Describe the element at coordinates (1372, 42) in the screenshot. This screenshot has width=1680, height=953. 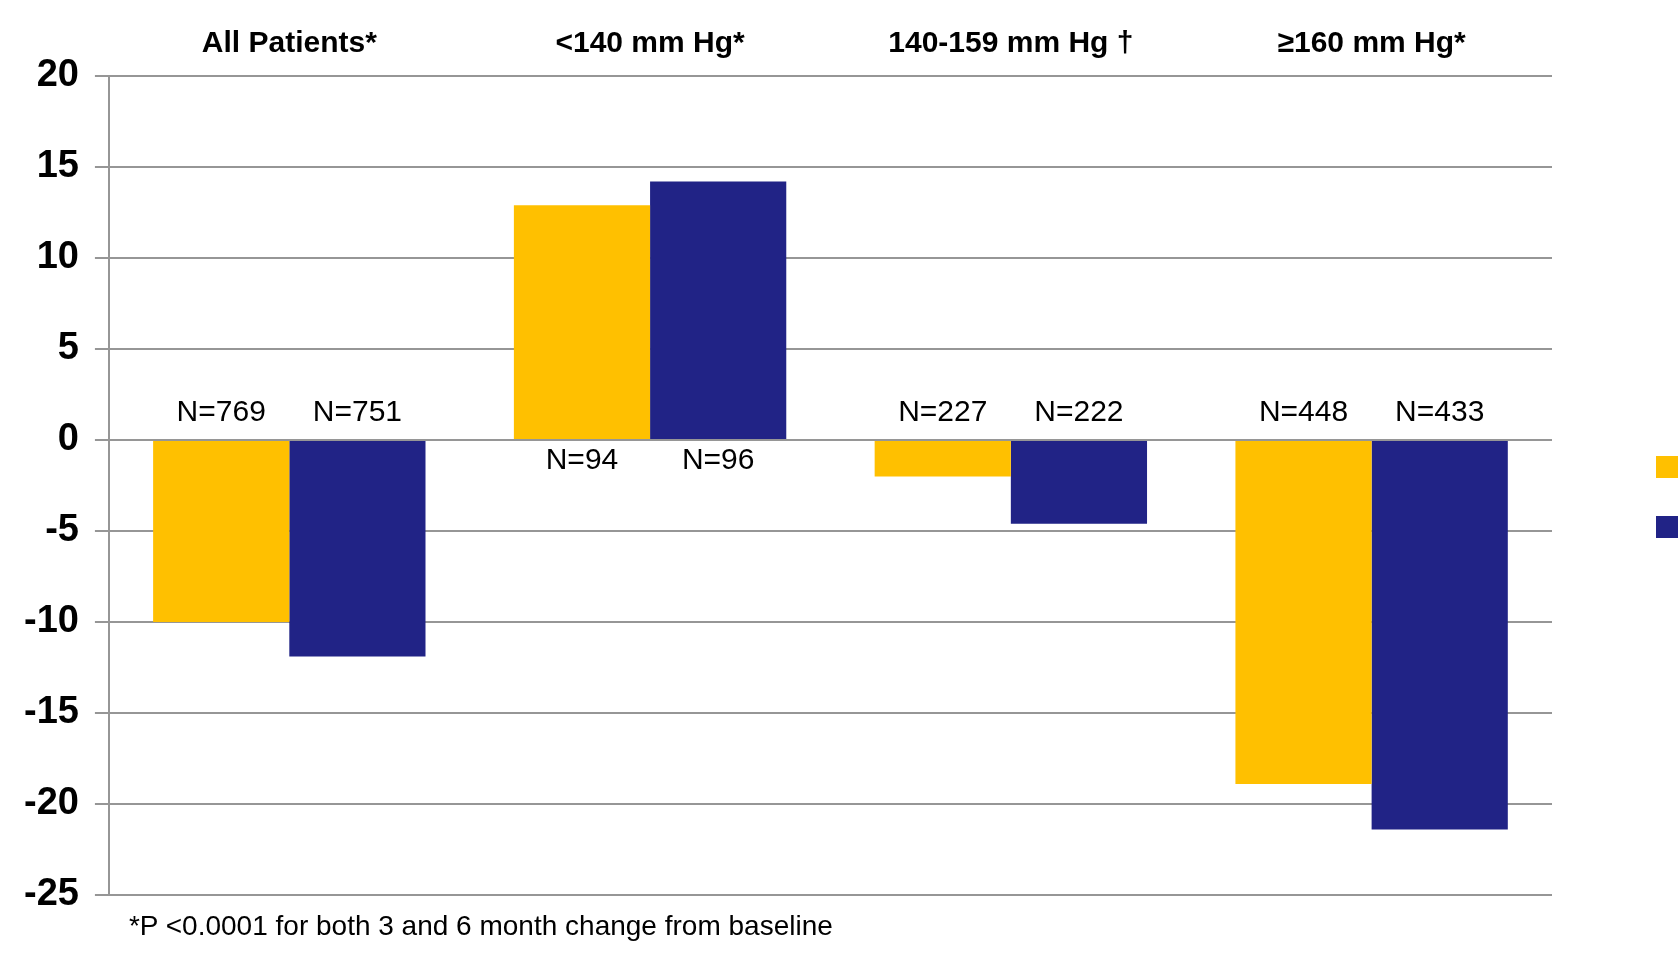
I see `x-tick-label: ≥160 mm Hg*` at that location.